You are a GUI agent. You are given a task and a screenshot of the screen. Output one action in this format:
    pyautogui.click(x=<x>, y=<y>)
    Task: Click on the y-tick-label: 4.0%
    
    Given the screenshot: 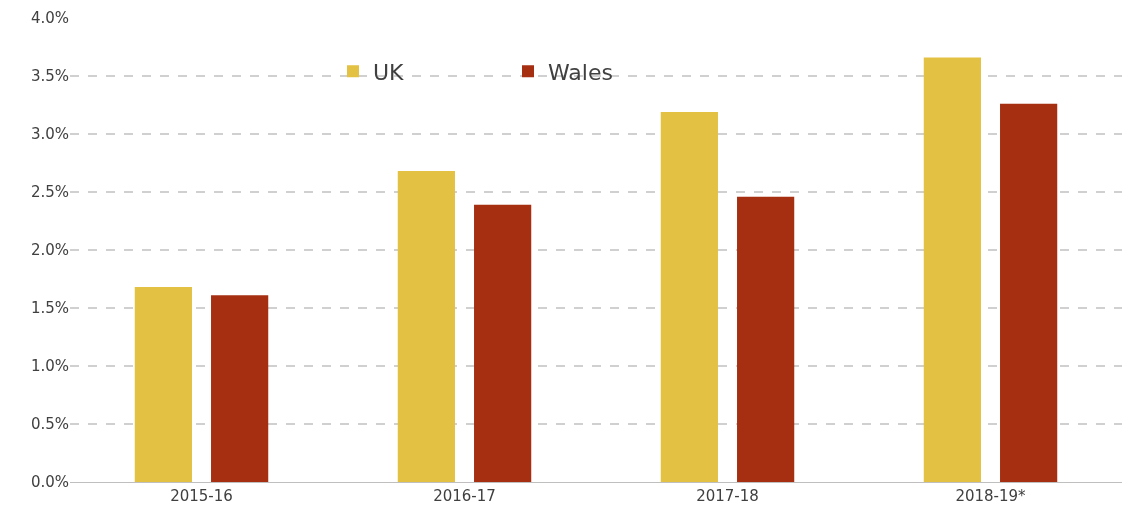 What is the action you would take?
    pyautogui.click(x=49, y=18)
    